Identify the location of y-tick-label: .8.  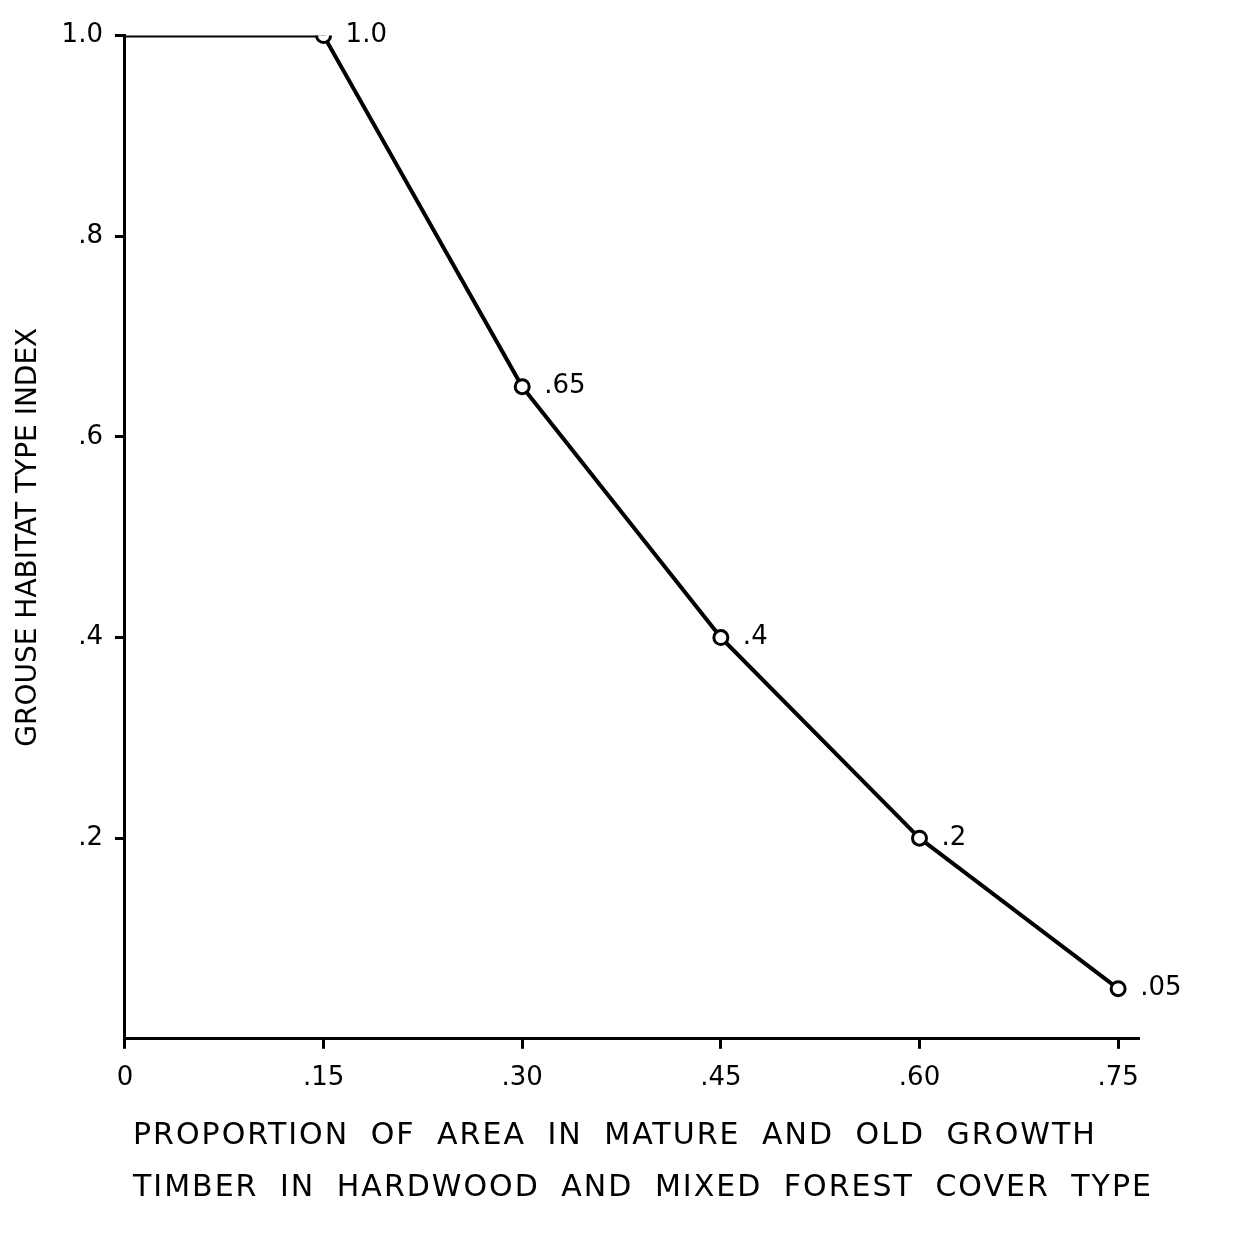
(90, 233).